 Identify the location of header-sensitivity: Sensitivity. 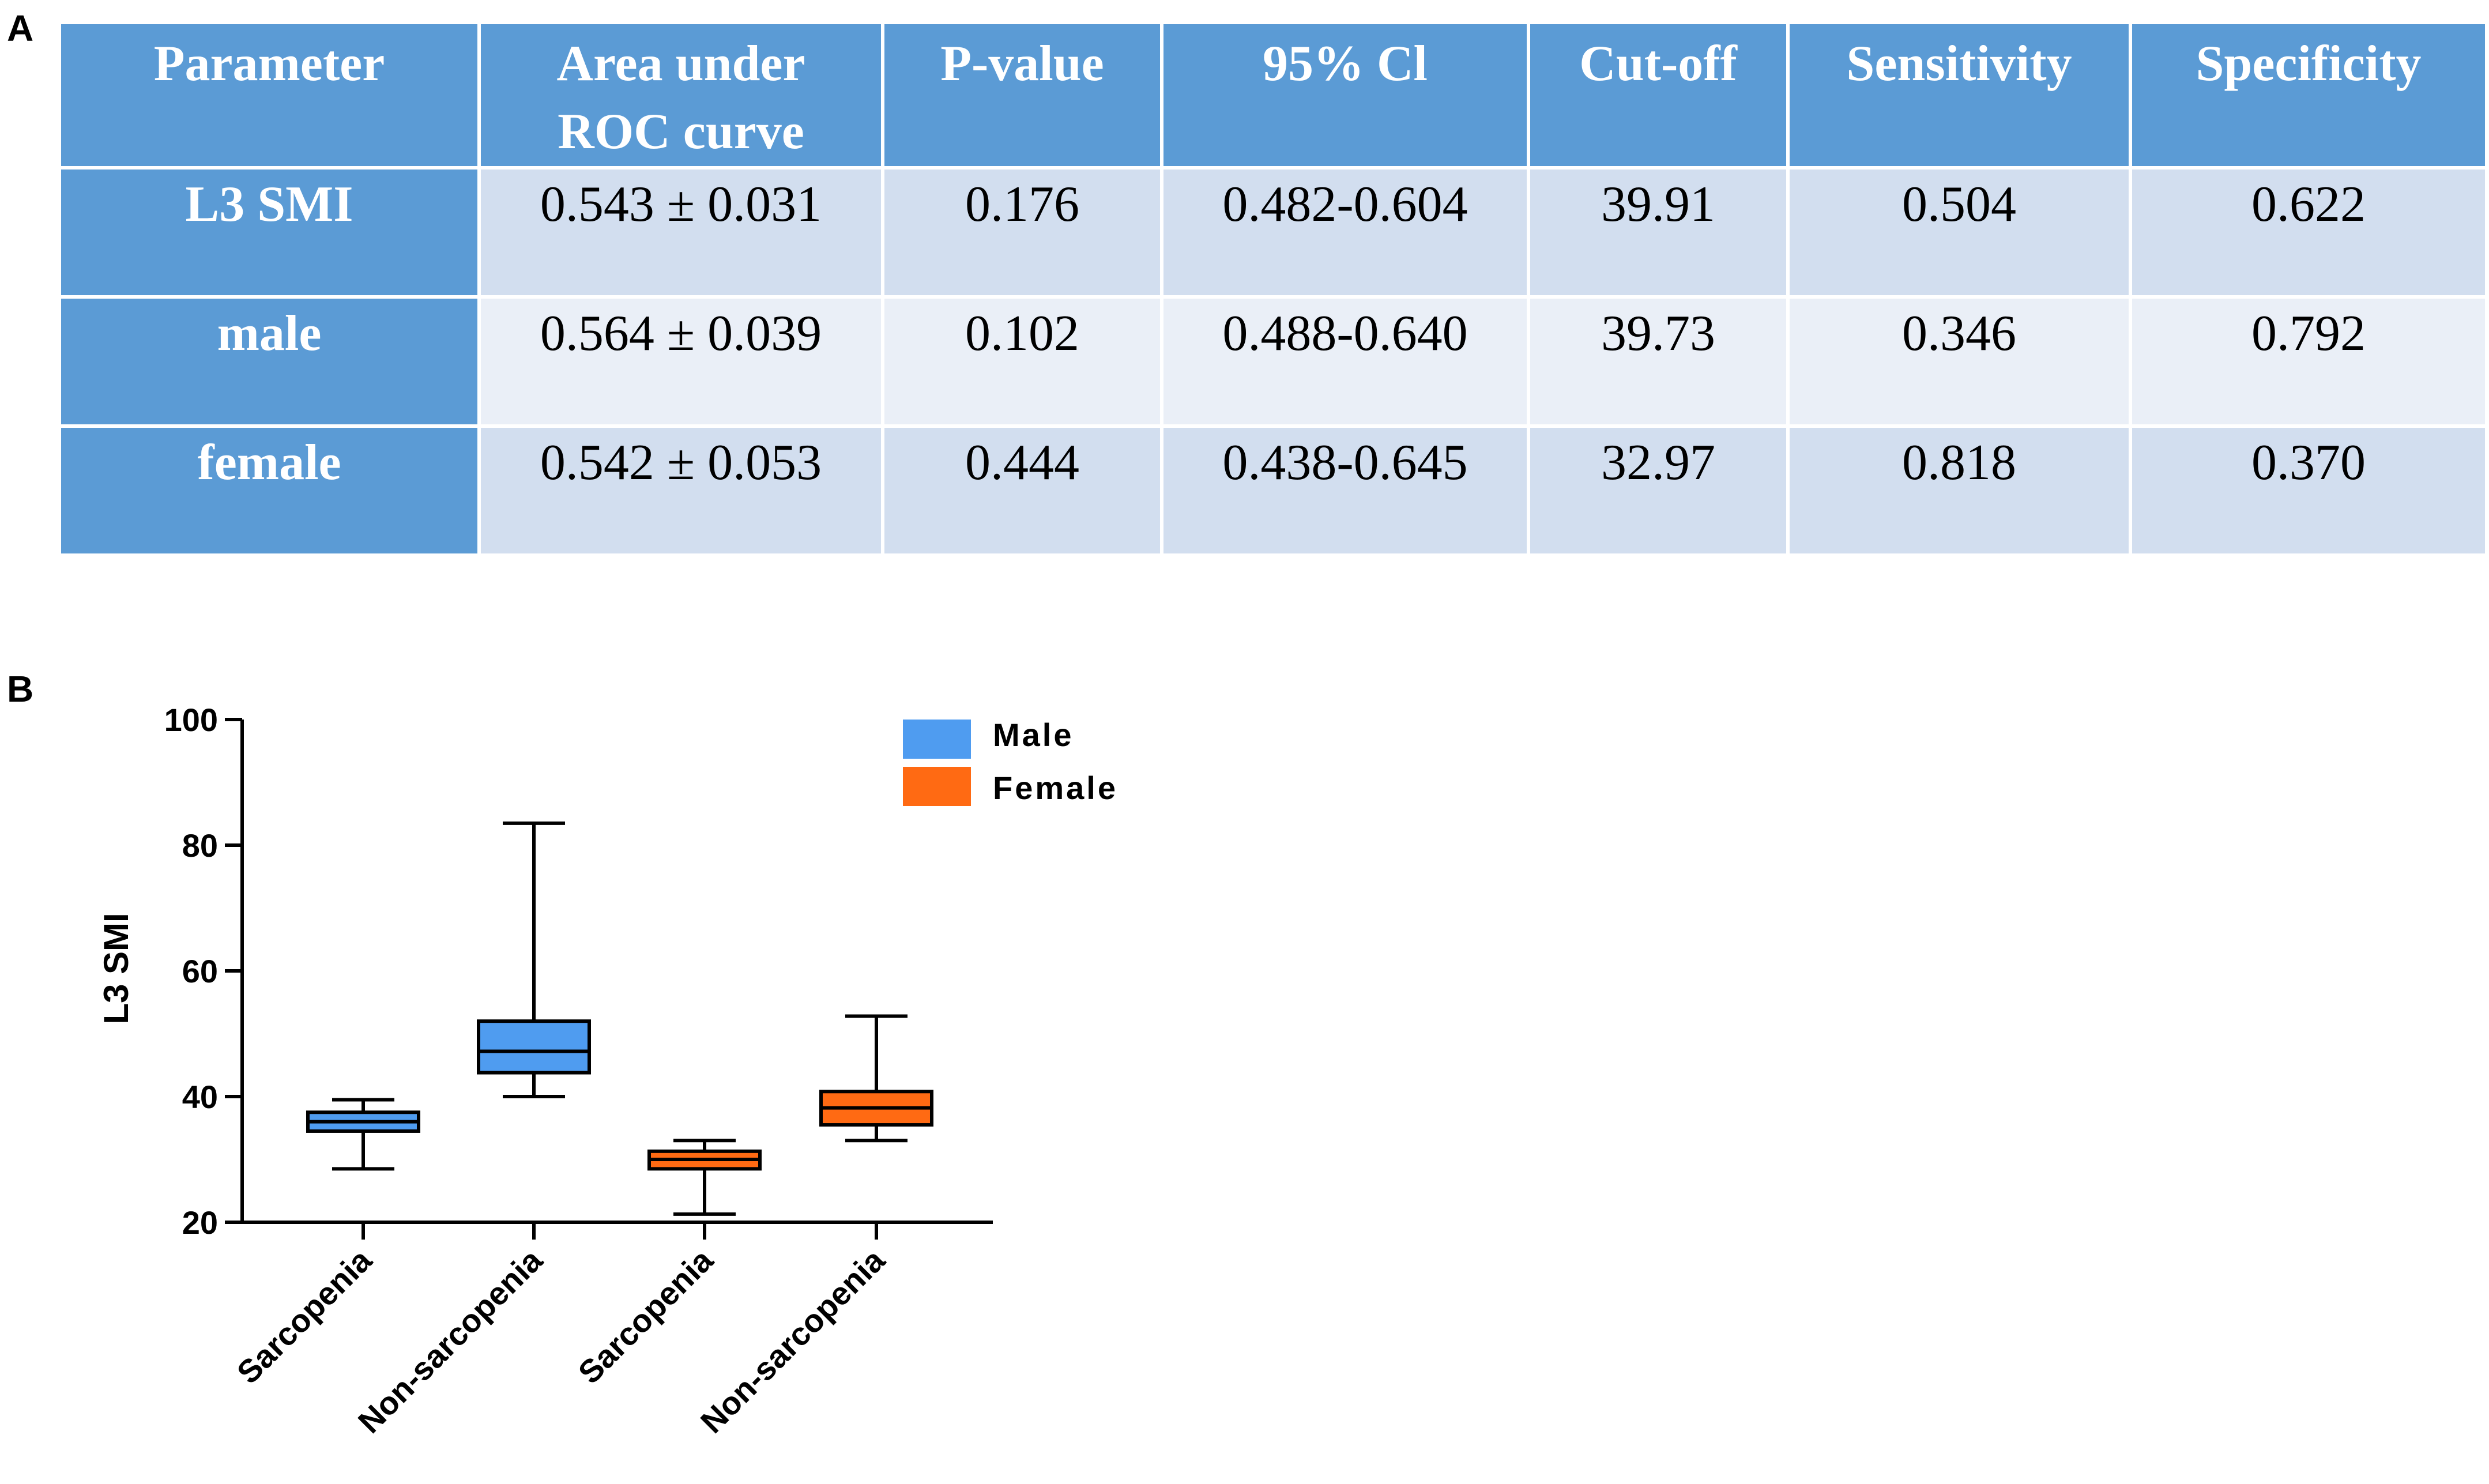
(1959, 95).